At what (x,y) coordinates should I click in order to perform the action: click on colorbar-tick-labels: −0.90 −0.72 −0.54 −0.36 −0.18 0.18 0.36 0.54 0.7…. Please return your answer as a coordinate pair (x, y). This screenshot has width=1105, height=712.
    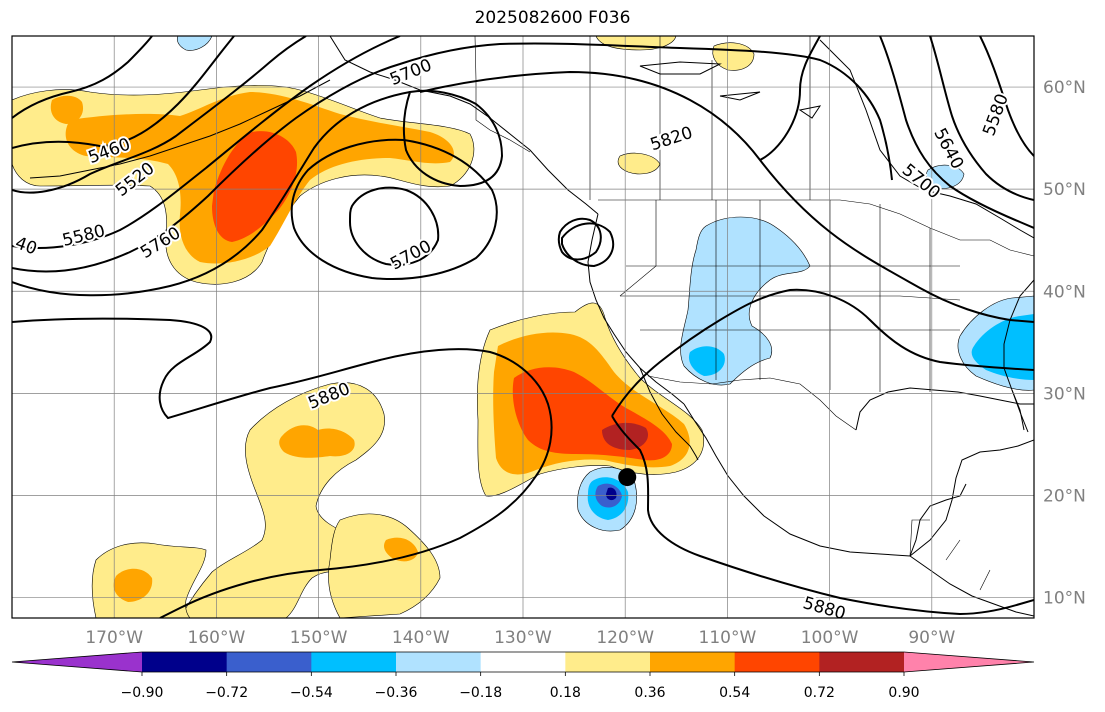
    Looking at the image, I should click on (520, 686).